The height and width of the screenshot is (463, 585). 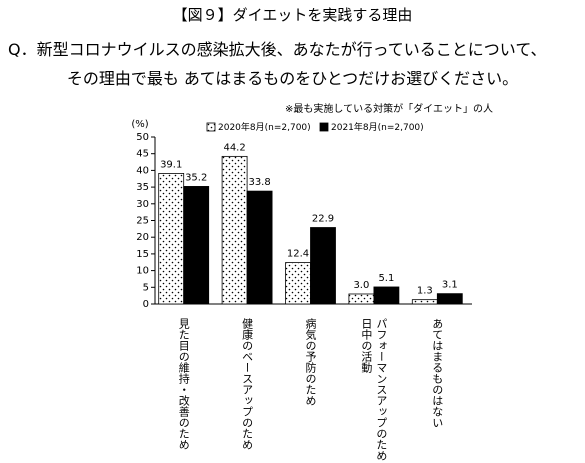 I want to click on figure-title: 【図９】ダイエットを実践する理由, so click(x=292, y=15).